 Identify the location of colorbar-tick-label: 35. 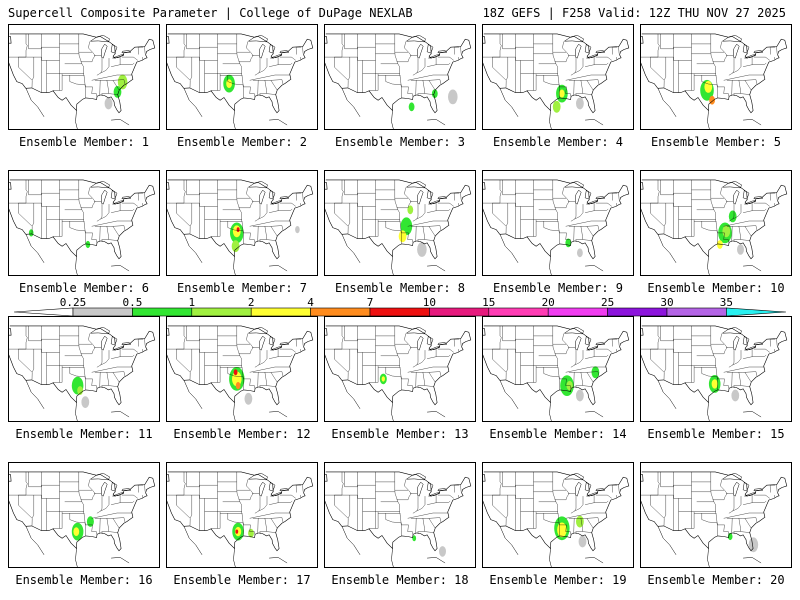
(726, 302).